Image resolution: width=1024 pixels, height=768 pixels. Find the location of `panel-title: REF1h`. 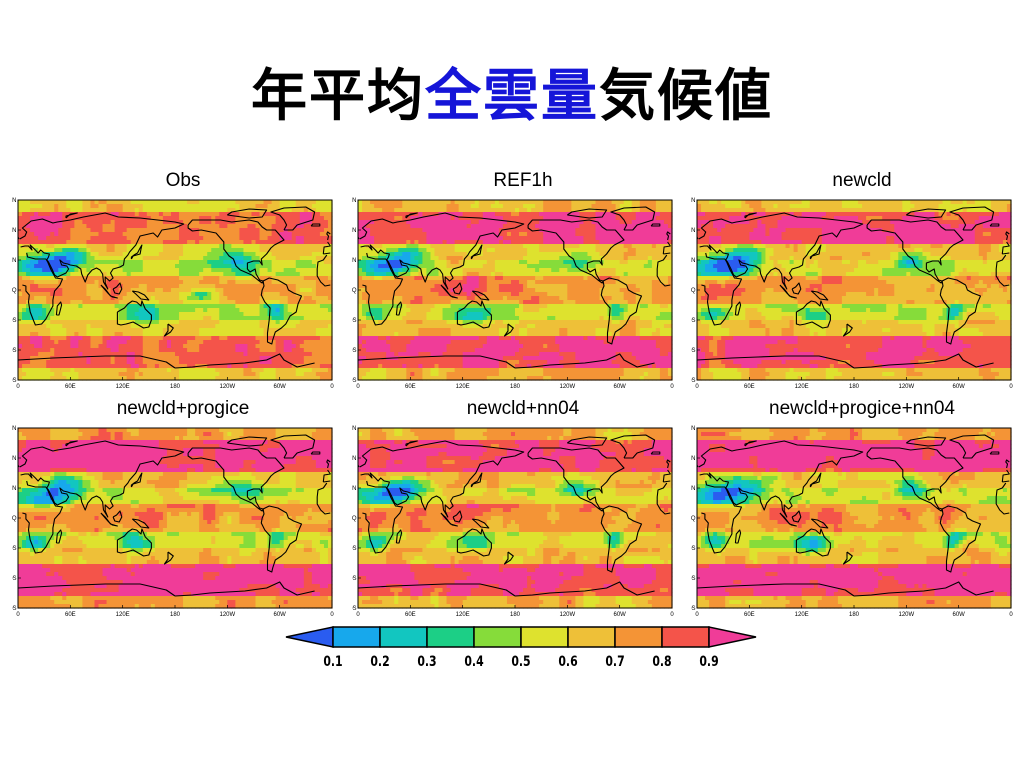

panel-title: REF1h is located at coordinates (523, 181).